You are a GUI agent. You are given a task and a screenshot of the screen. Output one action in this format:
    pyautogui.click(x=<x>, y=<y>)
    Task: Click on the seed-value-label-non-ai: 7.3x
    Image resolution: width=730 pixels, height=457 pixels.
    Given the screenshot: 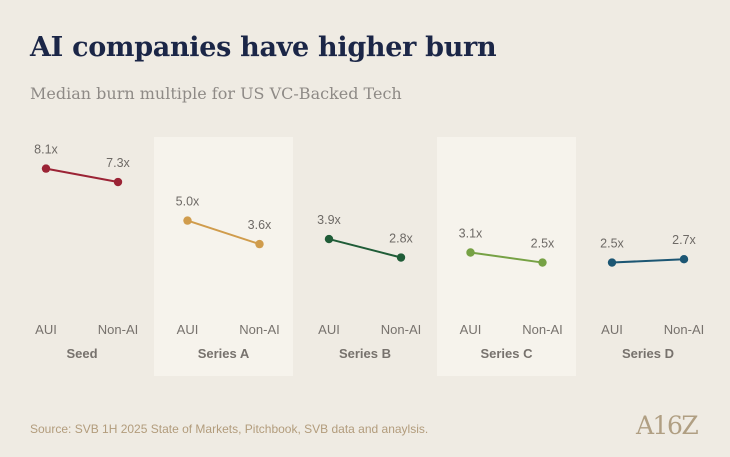 What is the action you would take?
    pyautogui.click(x=118, y=163)
    